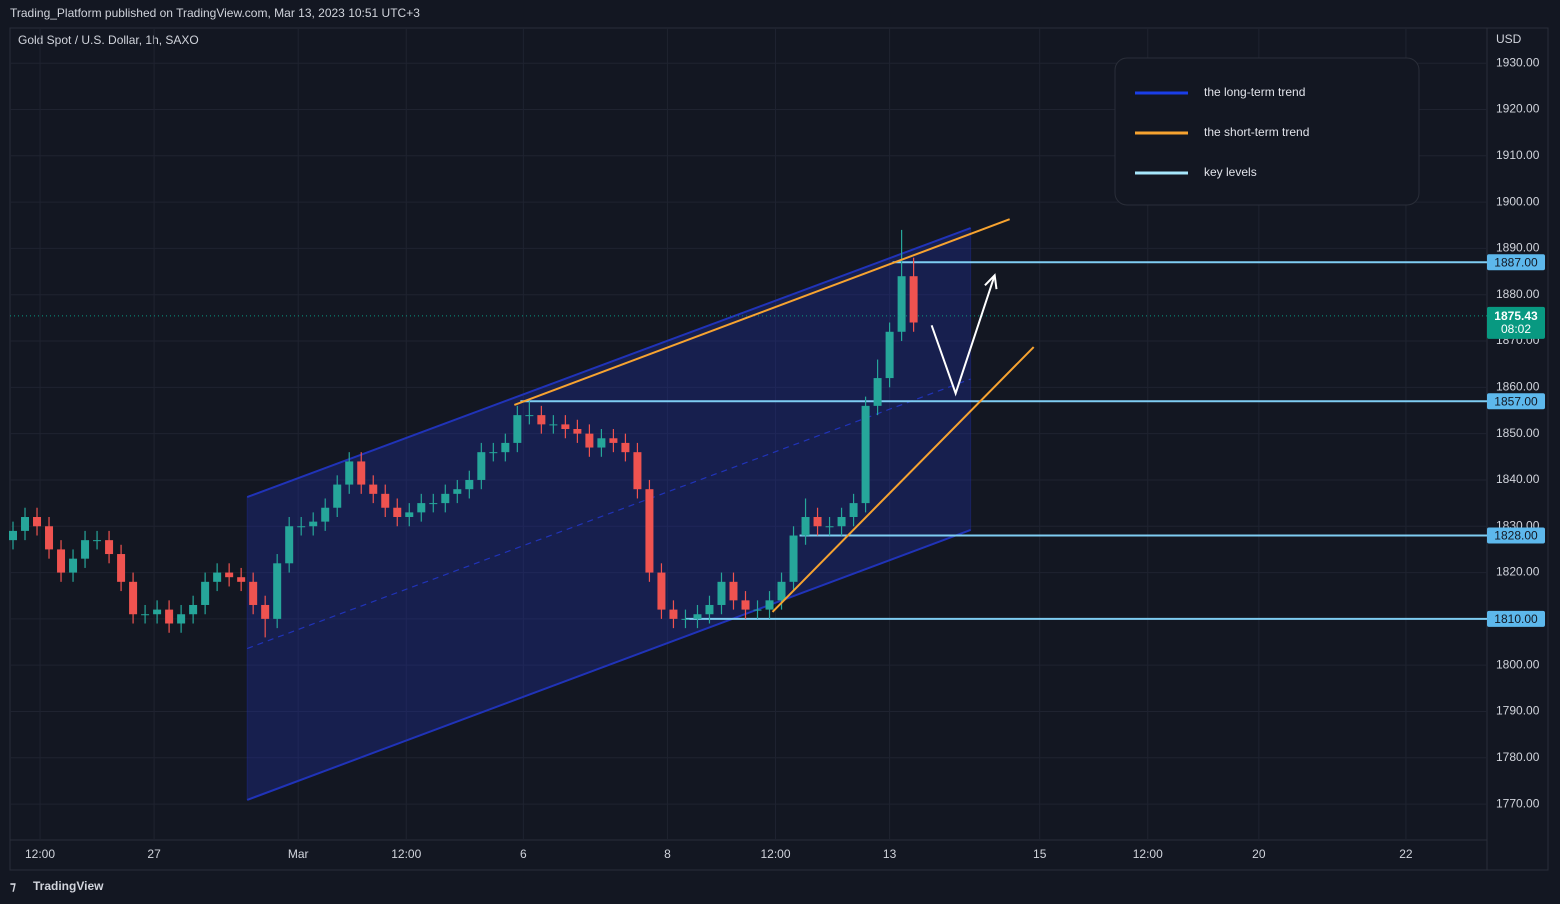 The image size is (1560, 904). What do you see at coordinates (608, 514) in the screenshot?
I see `channel-midline` at bounding box center [608, 514].